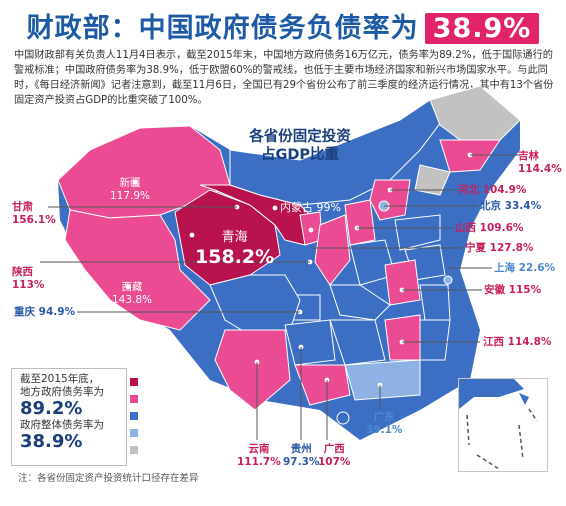 The width and height of the screenshot is (566, 506). I want to click on province-guangxi, so click(322, 385).